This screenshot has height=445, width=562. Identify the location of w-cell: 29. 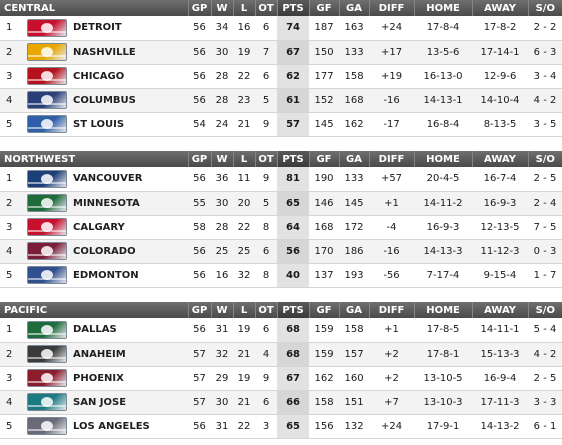
(222, 378).